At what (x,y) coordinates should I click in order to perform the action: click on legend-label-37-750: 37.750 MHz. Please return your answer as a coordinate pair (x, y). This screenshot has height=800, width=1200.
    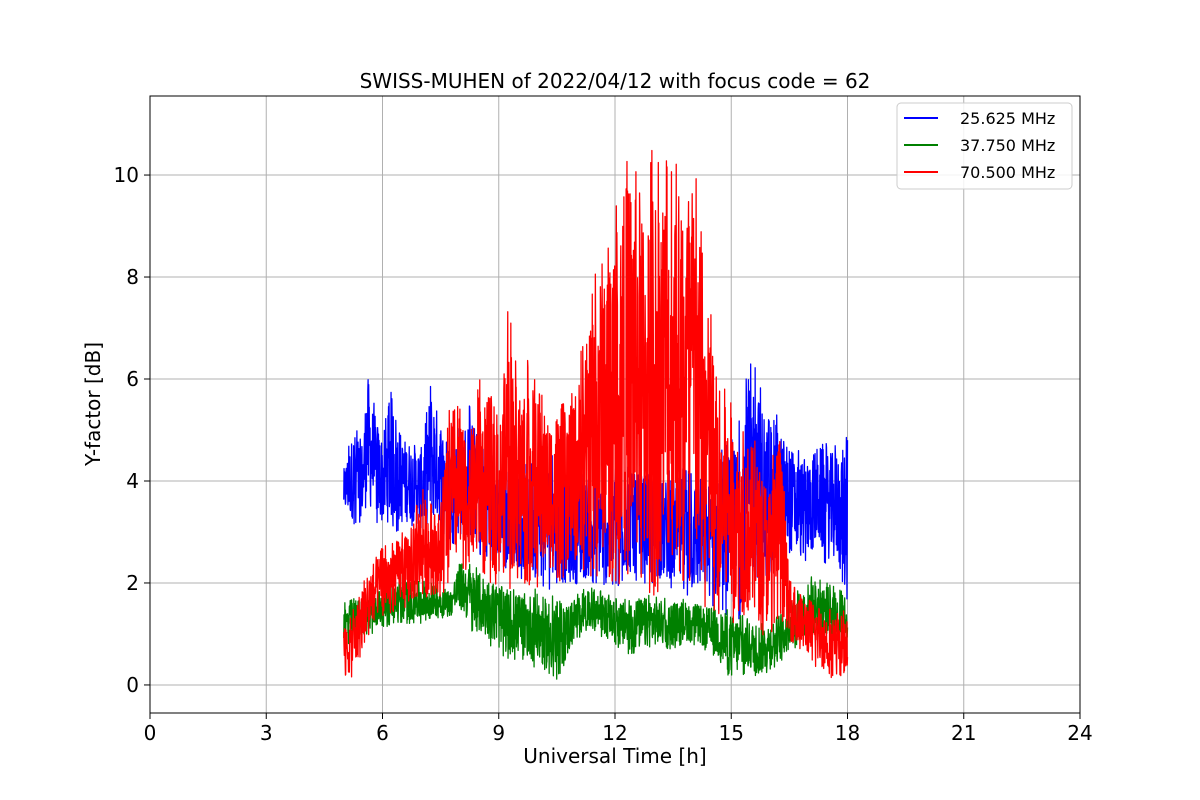
    Looking at the image, I should click on (1007, 145).